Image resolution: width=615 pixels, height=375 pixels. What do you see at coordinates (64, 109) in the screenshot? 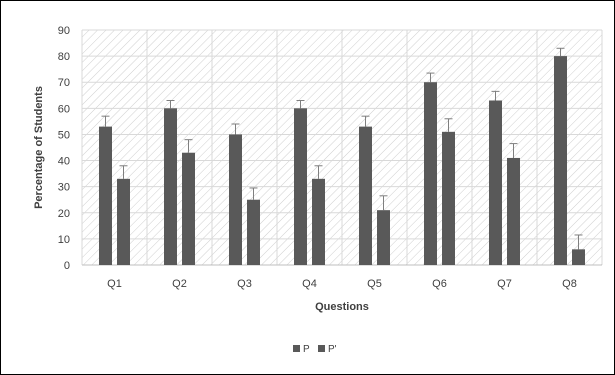
I see `y-tick-label: 60` at bounding box center [64, 109].